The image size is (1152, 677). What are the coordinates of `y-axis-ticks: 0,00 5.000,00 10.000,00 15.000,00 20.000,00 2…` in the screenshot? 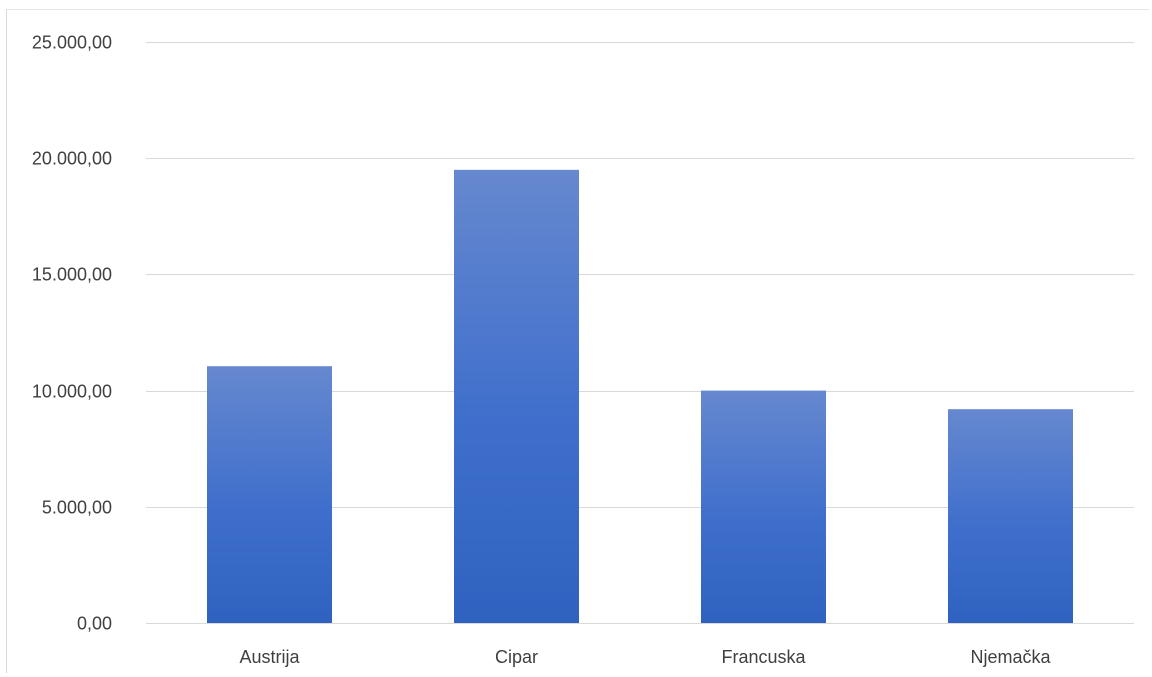 It's located at (72, 333).